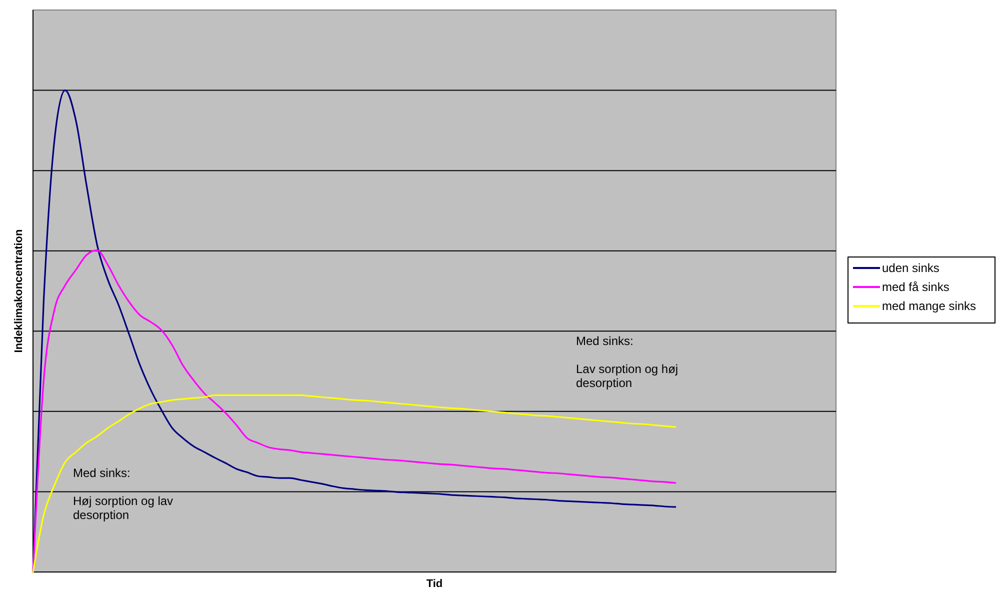 The height and width of the screenshot is (590, 999). Describe the element at coordinates (123, 494) in the screenshot. I see `annotation: Med sinks: Høj sorption og lav desorption` at that location.